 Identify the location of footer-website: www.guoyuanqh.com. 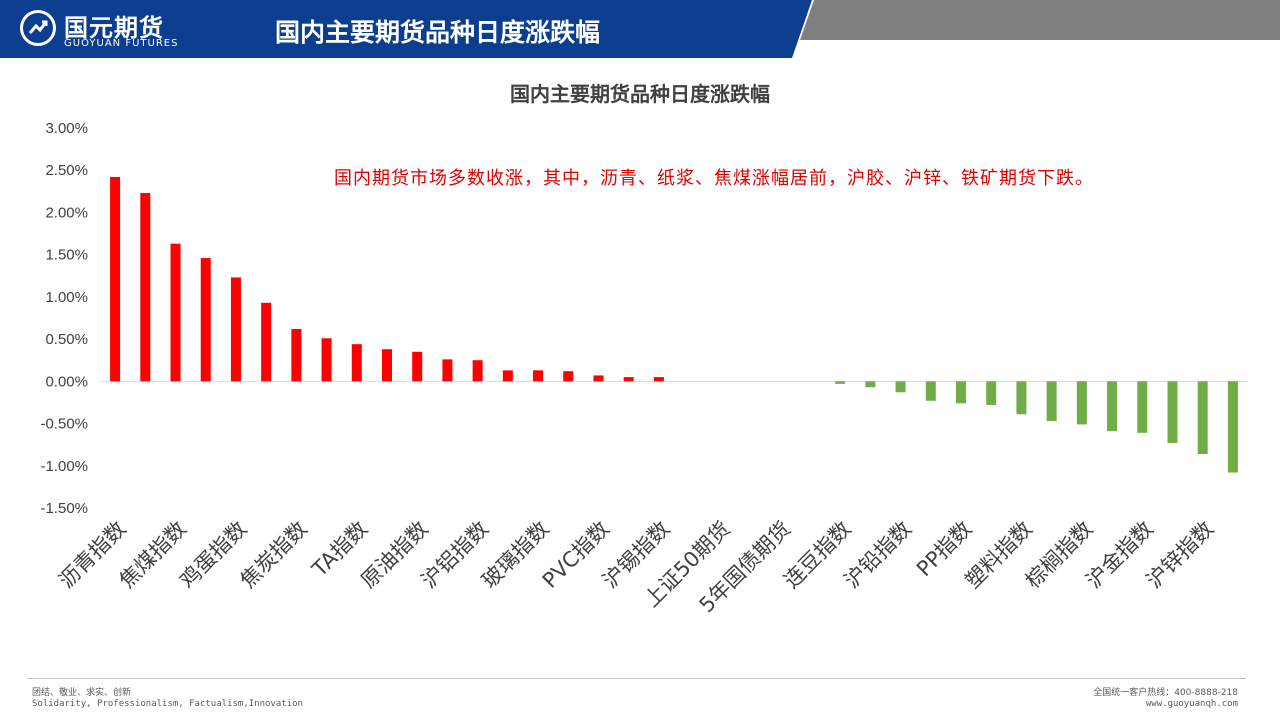
(1191, 704).